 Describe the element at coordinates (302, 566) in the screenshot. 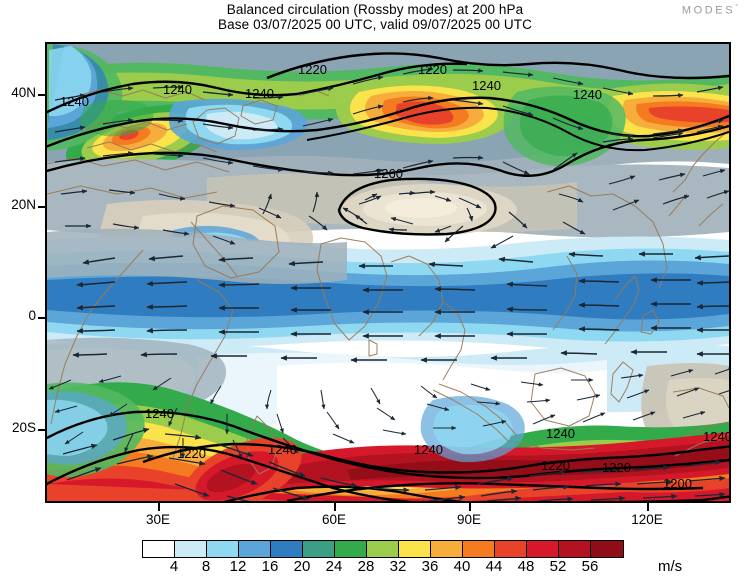

I see `colorbar-tick-label: 20` at that location.